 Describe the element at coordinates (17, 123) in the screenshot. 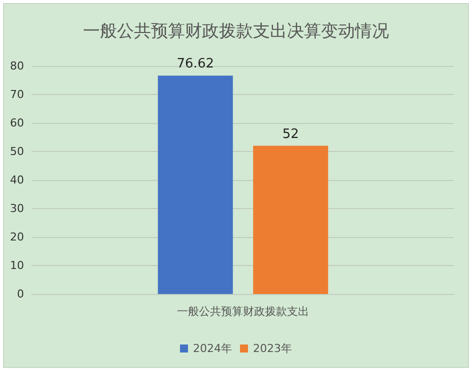

I see `y-tick-label: 60` at that location.